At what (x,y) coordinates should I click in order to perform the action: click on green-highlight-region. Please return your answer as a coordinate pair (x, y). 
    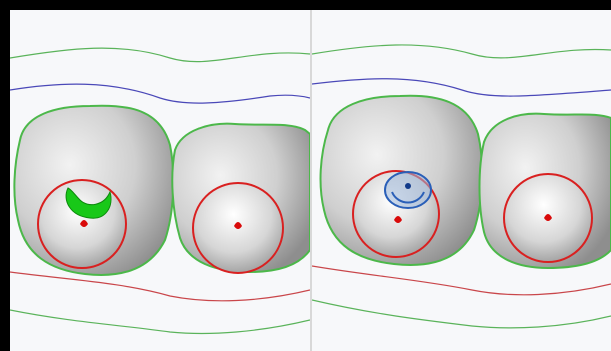
    Looking at the image, I should click on (88, 203).